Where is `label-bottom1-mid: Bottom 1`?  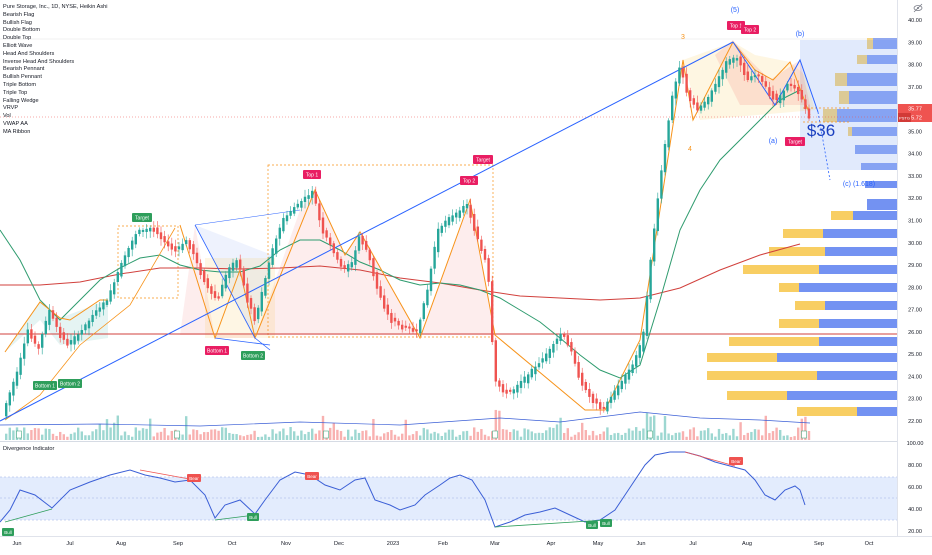 label-bottom1-mid: Bottom 1 is located at coordinates (217, 350).